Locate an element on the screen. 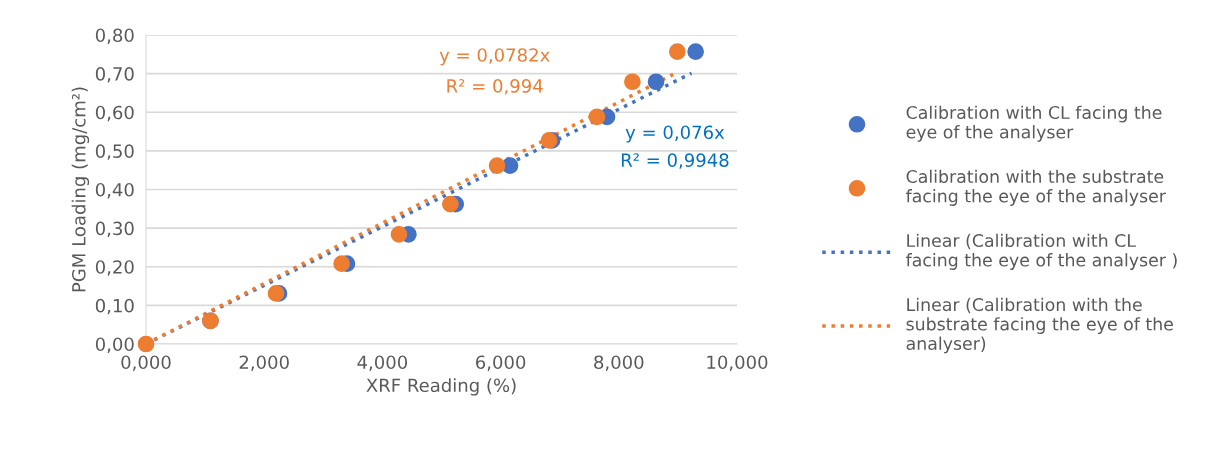 The height and width of the screenshot is (459, 1213). legend-label: Calibration with the substrate facing the eye of the analyser is located at coordinates (1036, 187).